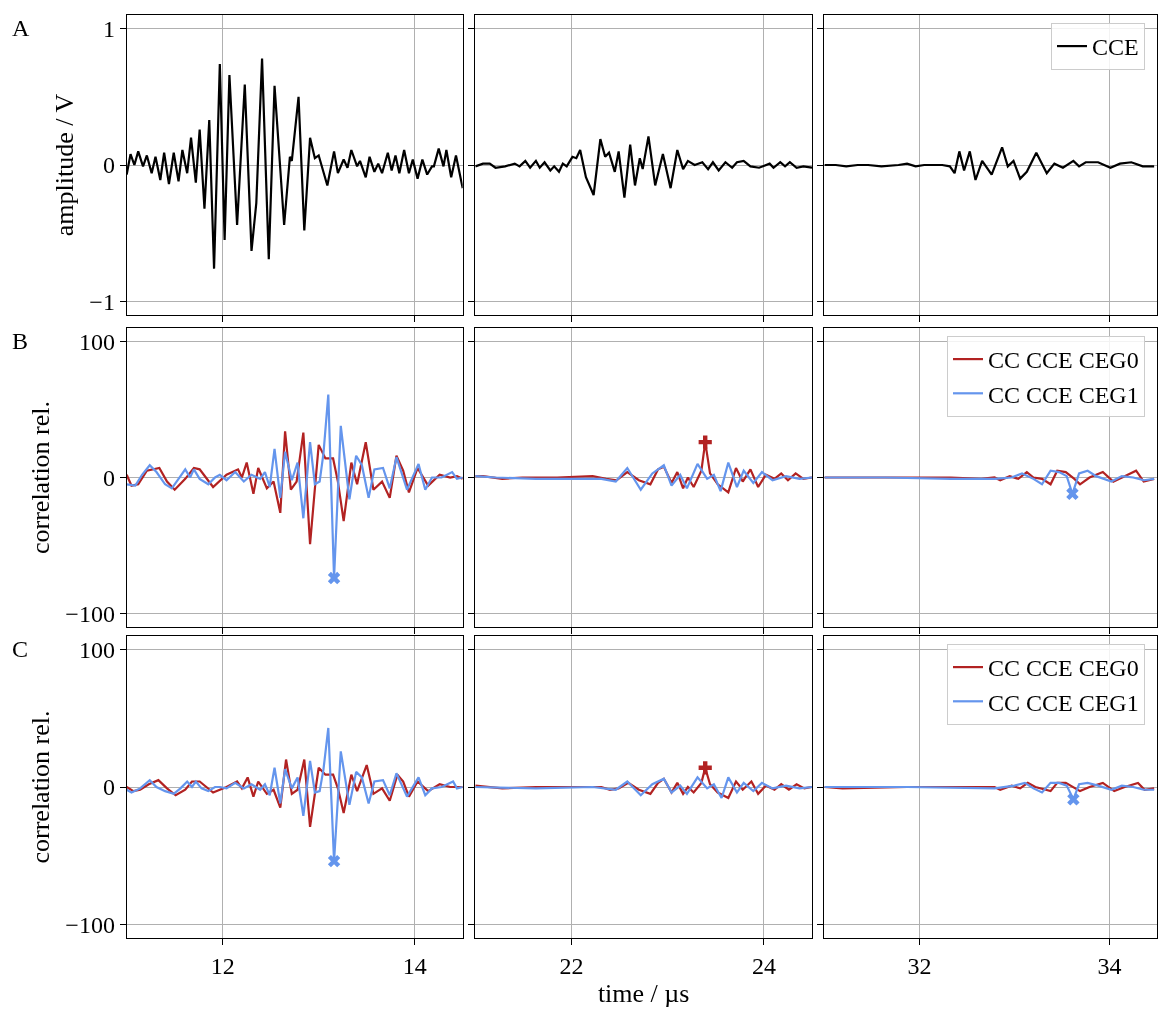  What do you see at coordinates (571, 965) in the screenshot?
I see `x-tick-label: 22` at bounding box center [571, 965].